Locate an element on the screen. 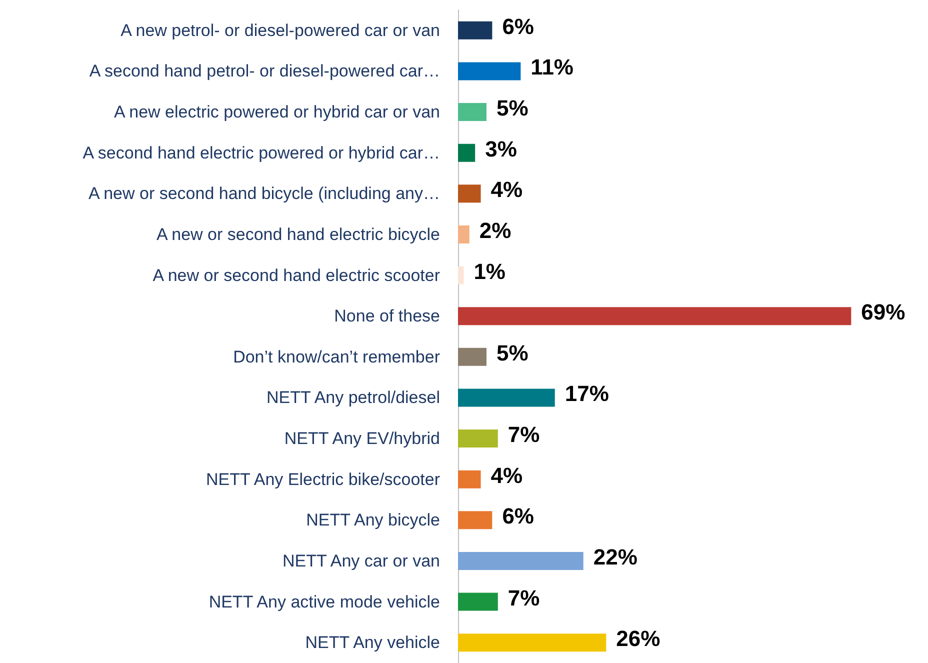 The image size is (928, 663). y-tick-label: NETT Any Electric bike/scooter is located at coordinates (323, 479).